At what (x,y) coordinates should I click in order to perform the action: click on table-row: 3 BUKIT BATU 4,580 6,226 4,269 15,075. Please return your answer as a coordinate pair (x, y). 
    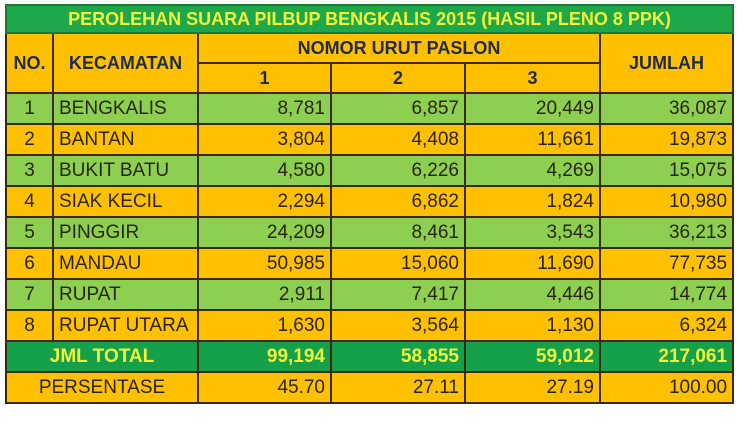
    Looking at the image, I should click on (370, 170).